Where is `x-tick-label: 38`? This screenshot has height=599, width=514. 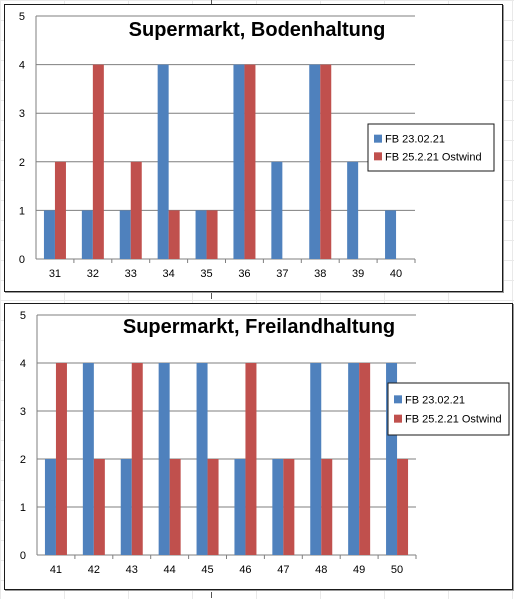
x-tick-label: 38 is located at coordinates (320, 274).